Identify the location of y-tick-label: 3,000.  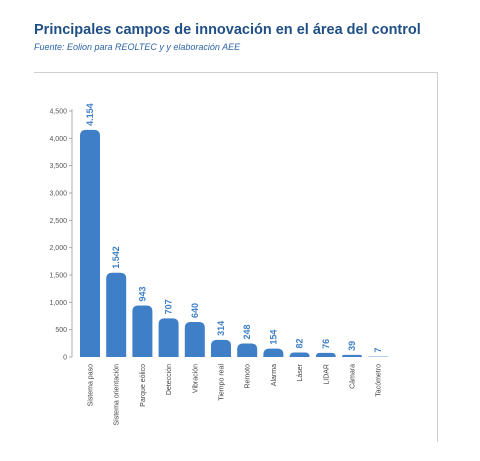
(58, 194).